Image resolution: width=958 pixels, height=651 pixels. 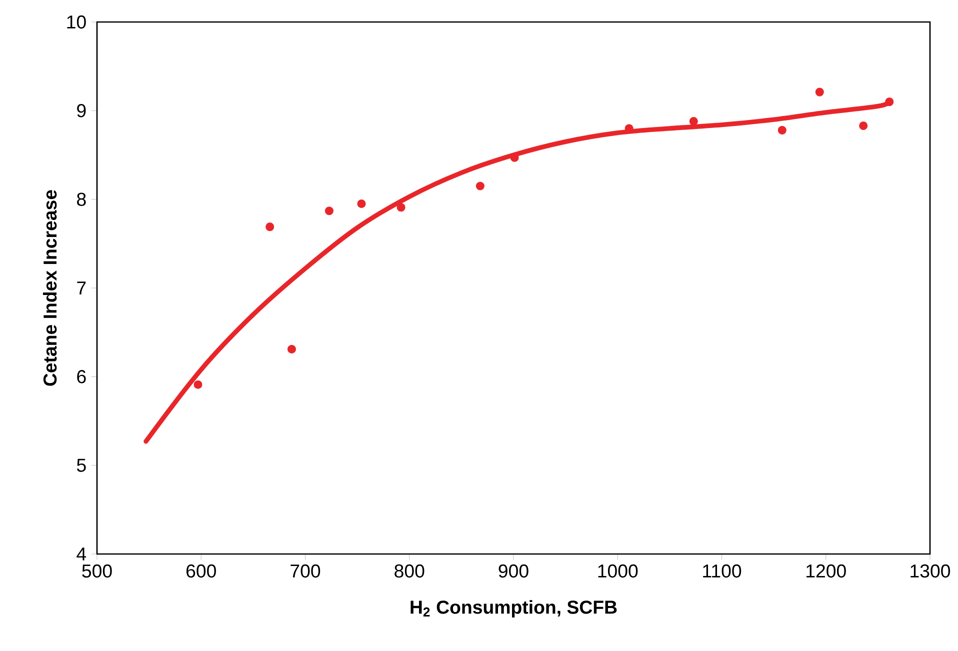 I want to click on y-axis-title: Cetane Index Increase, so click(x=49, y=288).